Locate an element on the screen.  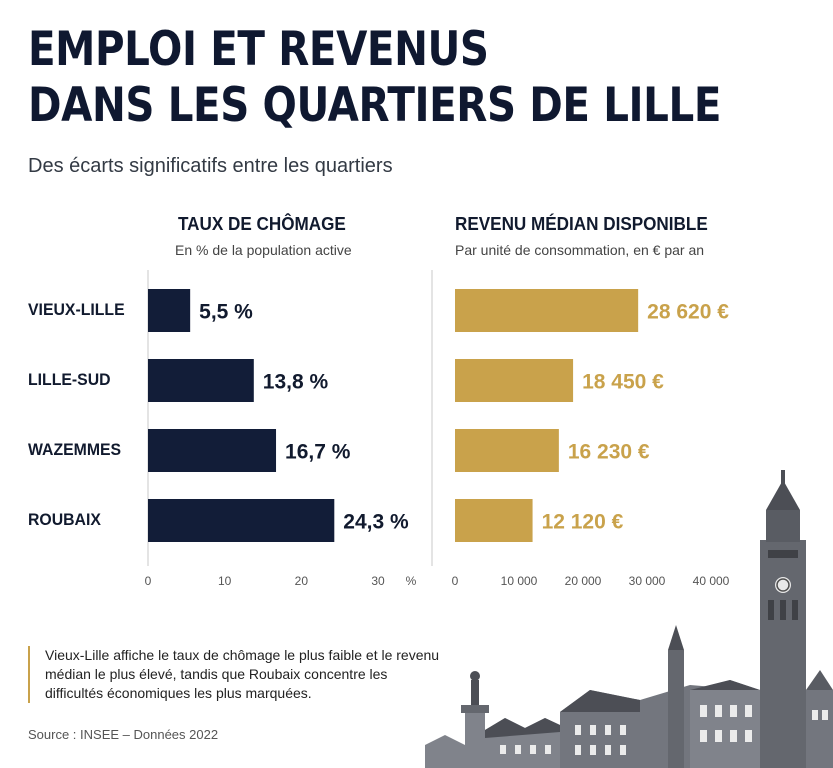
category-label-wazemmes: WAZEMMES is located at coordinates (75, 449).